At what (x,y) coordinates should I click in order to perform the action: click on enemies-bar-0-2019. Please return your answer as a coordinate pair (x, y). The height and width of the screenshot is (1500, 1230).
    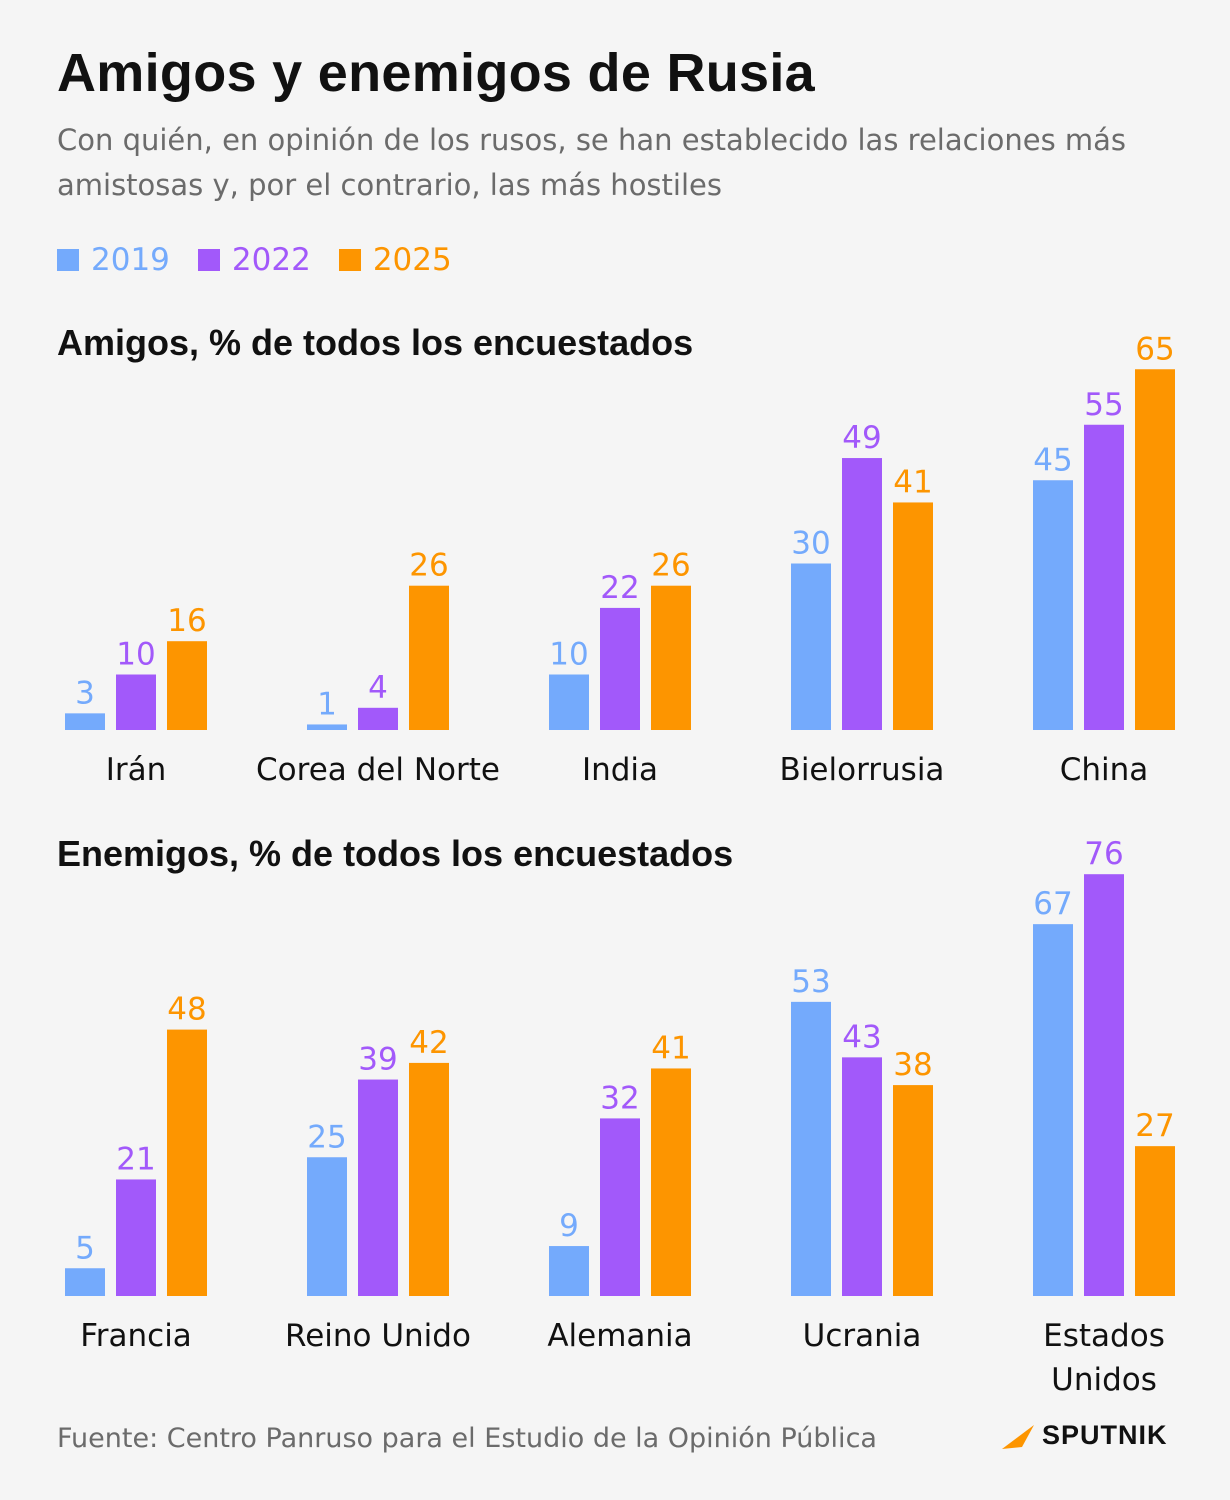
    Looking at the image, I should click on (85, 1282).